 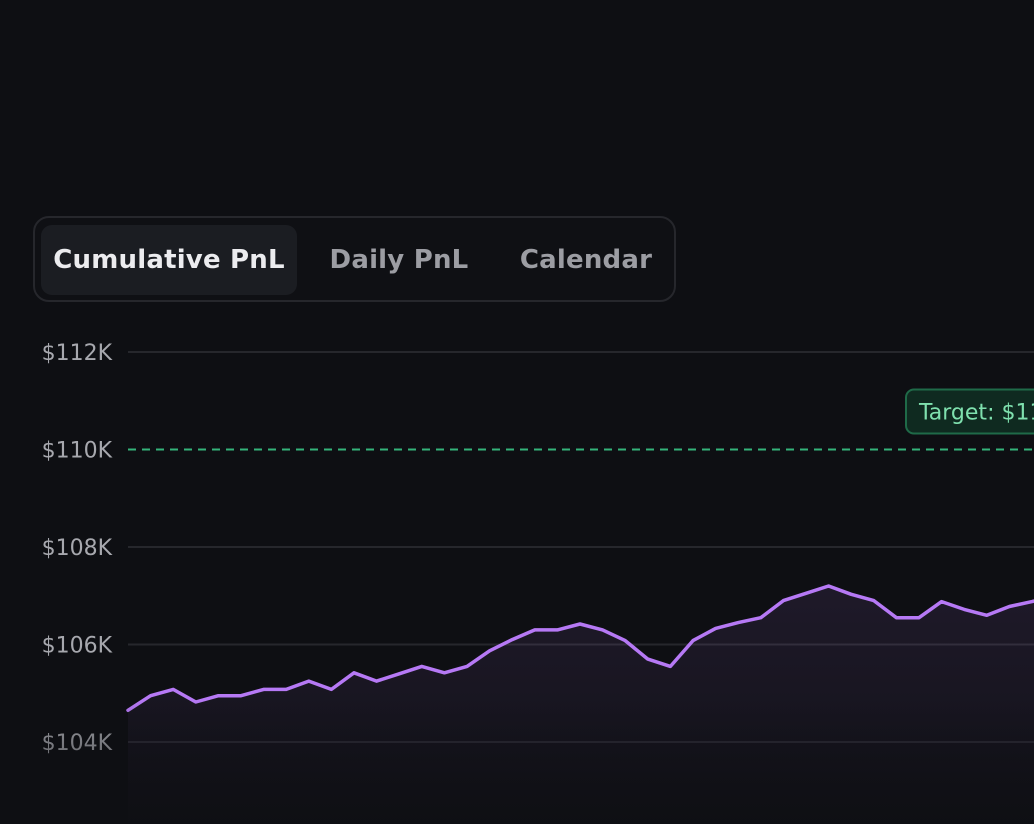 I want to click on y-tick-label: $108K, so click(x=77, y=548).